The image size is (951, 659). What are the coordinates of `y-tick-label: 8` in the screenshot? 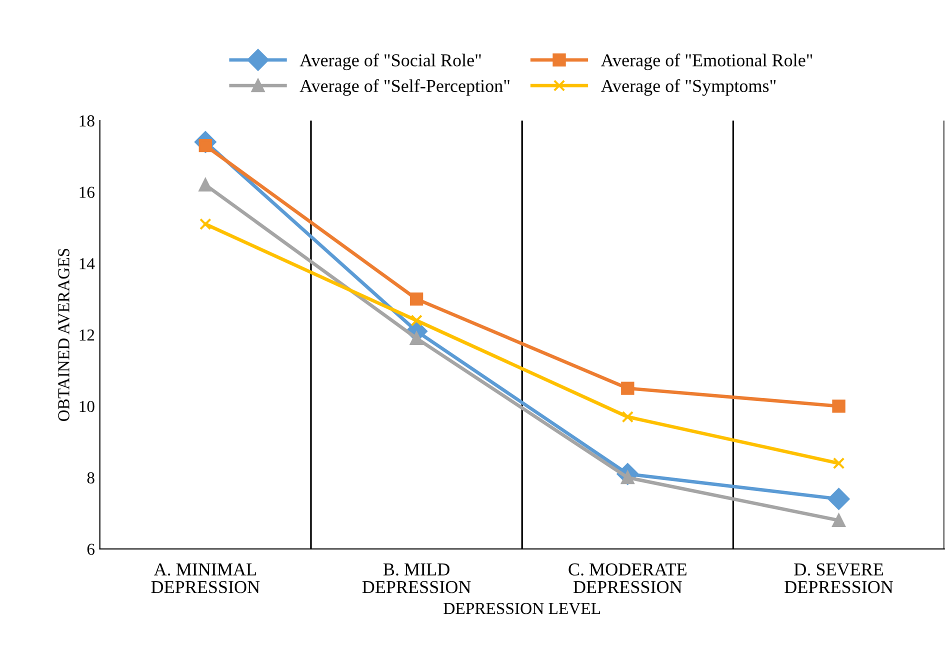 It's located at (90, 478).